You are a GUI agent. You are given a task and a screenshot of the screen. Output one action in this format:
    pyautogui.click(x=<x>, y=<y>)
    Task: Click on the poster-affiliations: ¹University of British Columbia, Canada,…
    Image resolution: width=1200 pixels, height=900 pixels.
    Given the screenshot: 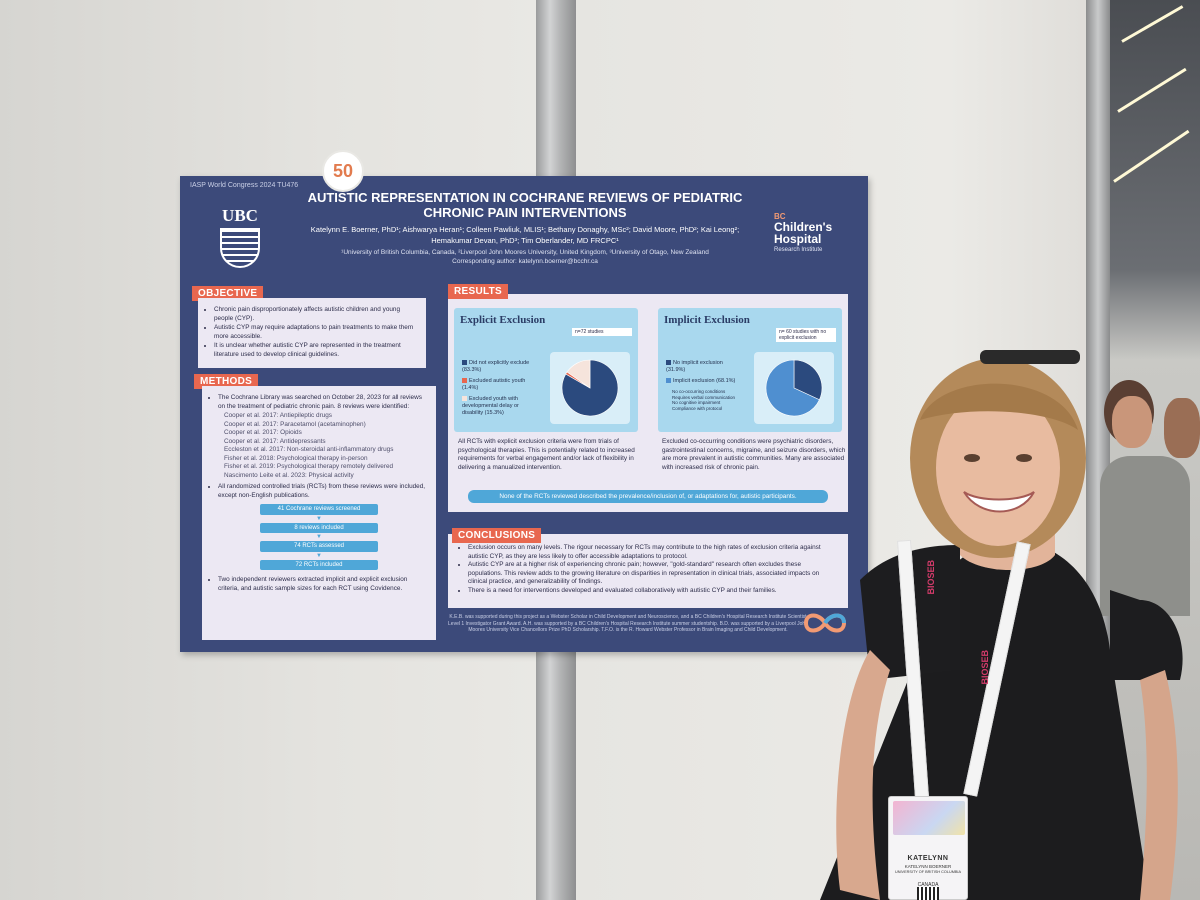 What is the action you would take?
    pyautogui.click(x=525, y=257)
    